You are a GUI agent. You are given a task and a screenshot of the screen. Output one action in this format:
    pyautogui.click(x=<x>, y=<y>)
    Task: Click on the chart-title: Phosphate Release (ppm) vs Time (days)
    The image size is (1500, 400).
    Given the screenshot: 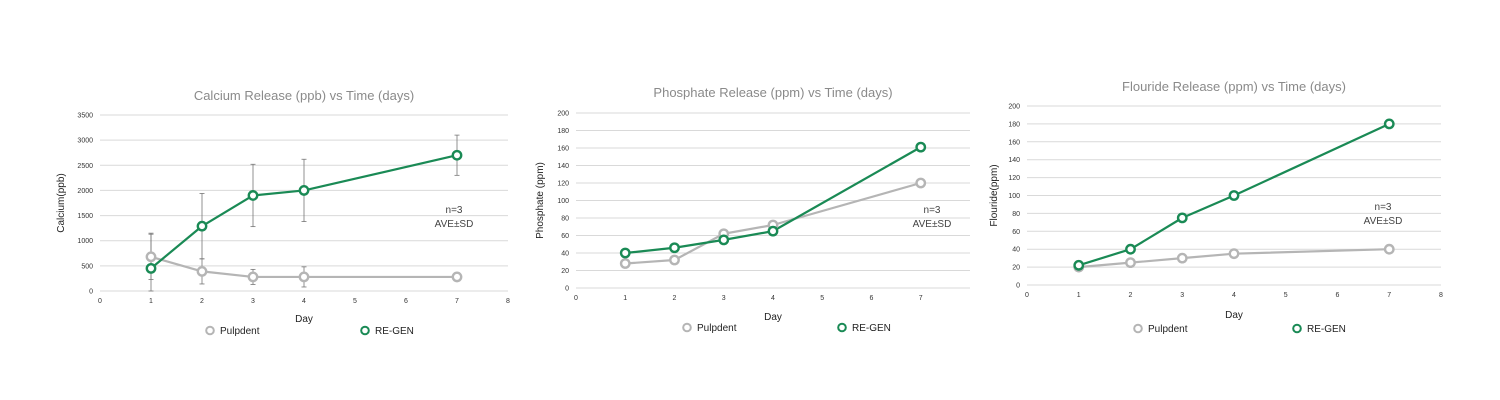 What is the action you would take?
    pyautogui.click(x=772, y=92)
    